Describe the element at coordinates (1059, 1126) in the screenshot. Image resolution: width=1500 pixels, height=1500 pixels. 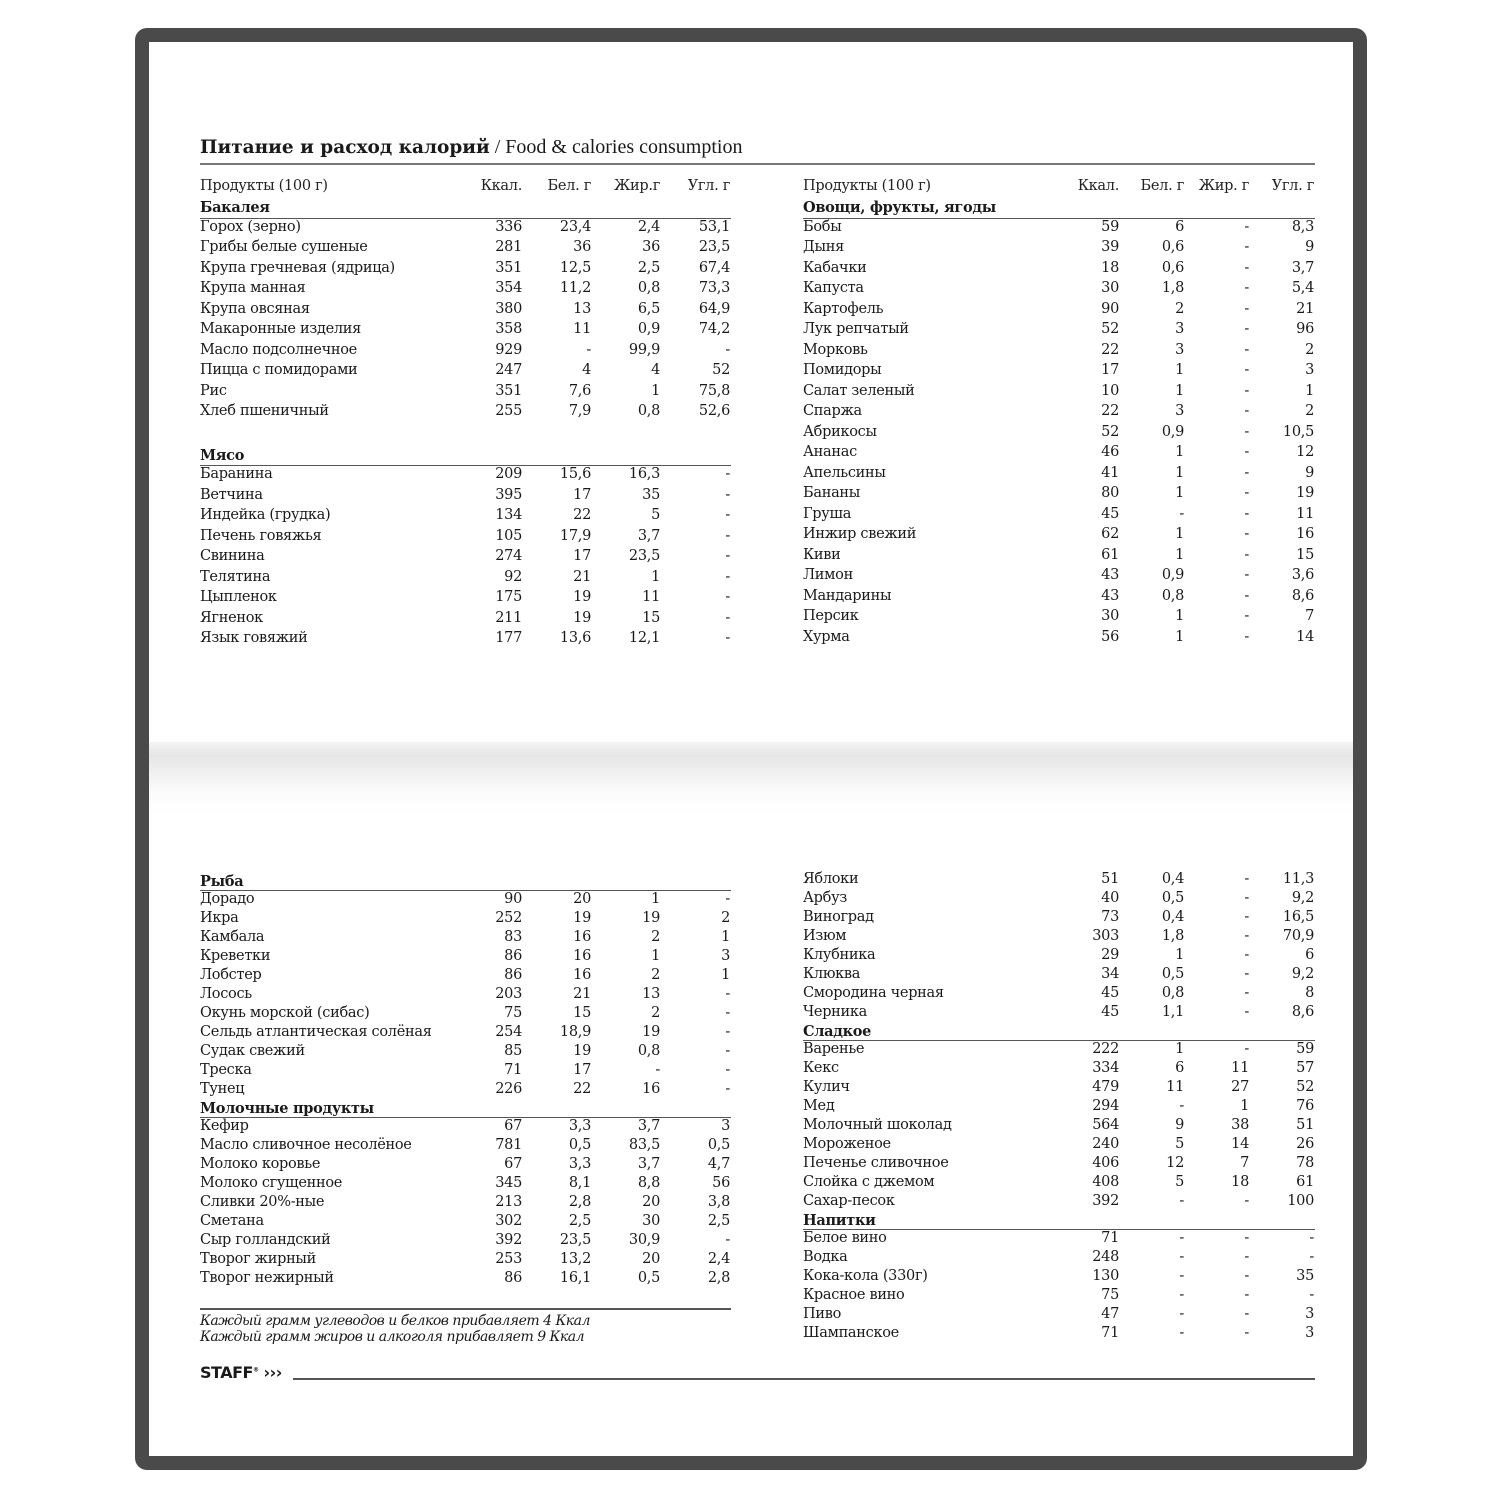
I see `table-row: Молочный шоколад 564 9 38 51` at that location.